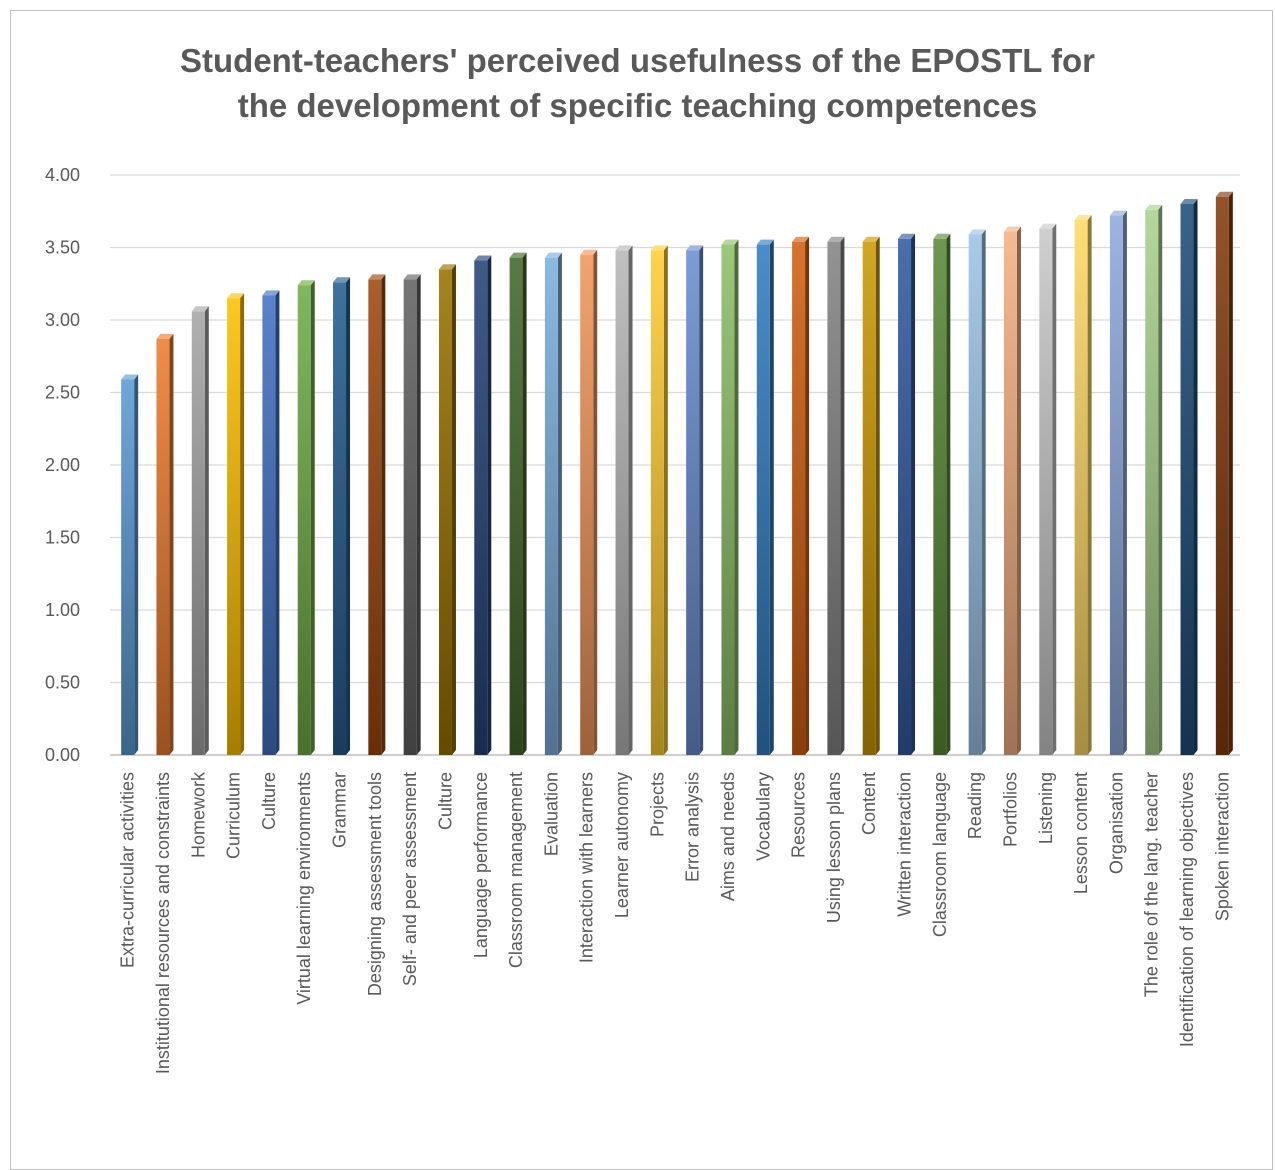 The width and height of the screenshot is (1275, 1170). What do you see at coordinates (62, 393) in the screenshot?
I see `y-tick-label: 2.50` at bounding box center [62, 393].